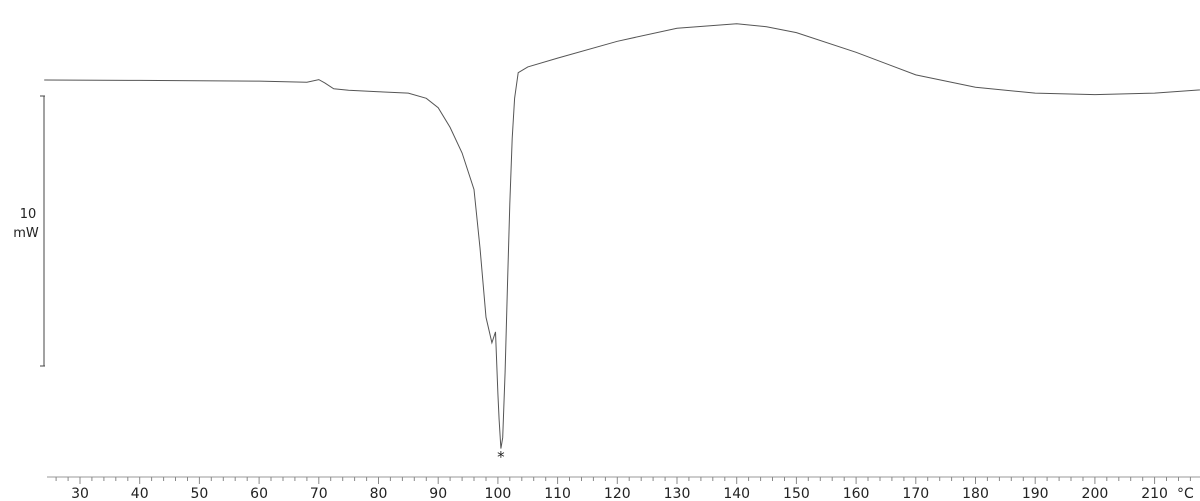  Describe the element at coordinates (677, 493) in the screenshot. I see `x-tick-label: 130` at that location.